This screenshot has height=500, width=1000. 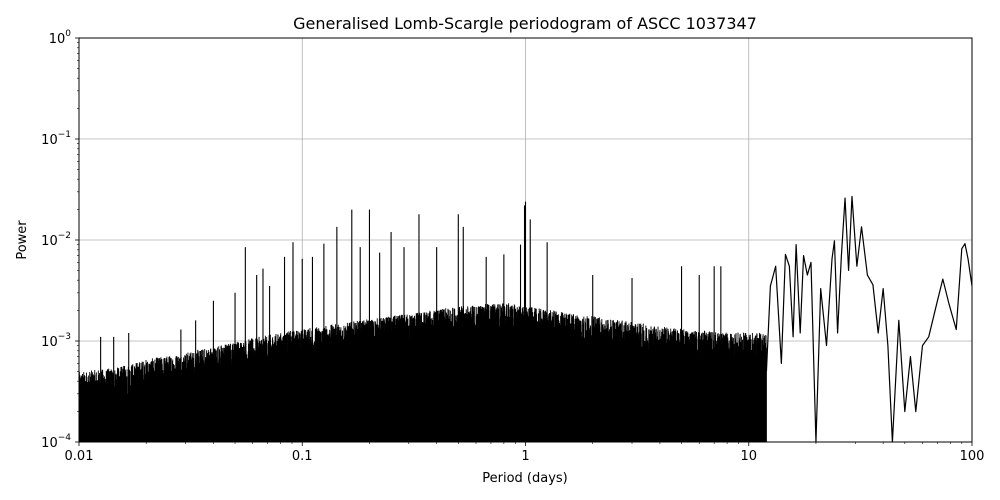 I want to click on y-tick-exponent: −4, so click(x=65, y=438).